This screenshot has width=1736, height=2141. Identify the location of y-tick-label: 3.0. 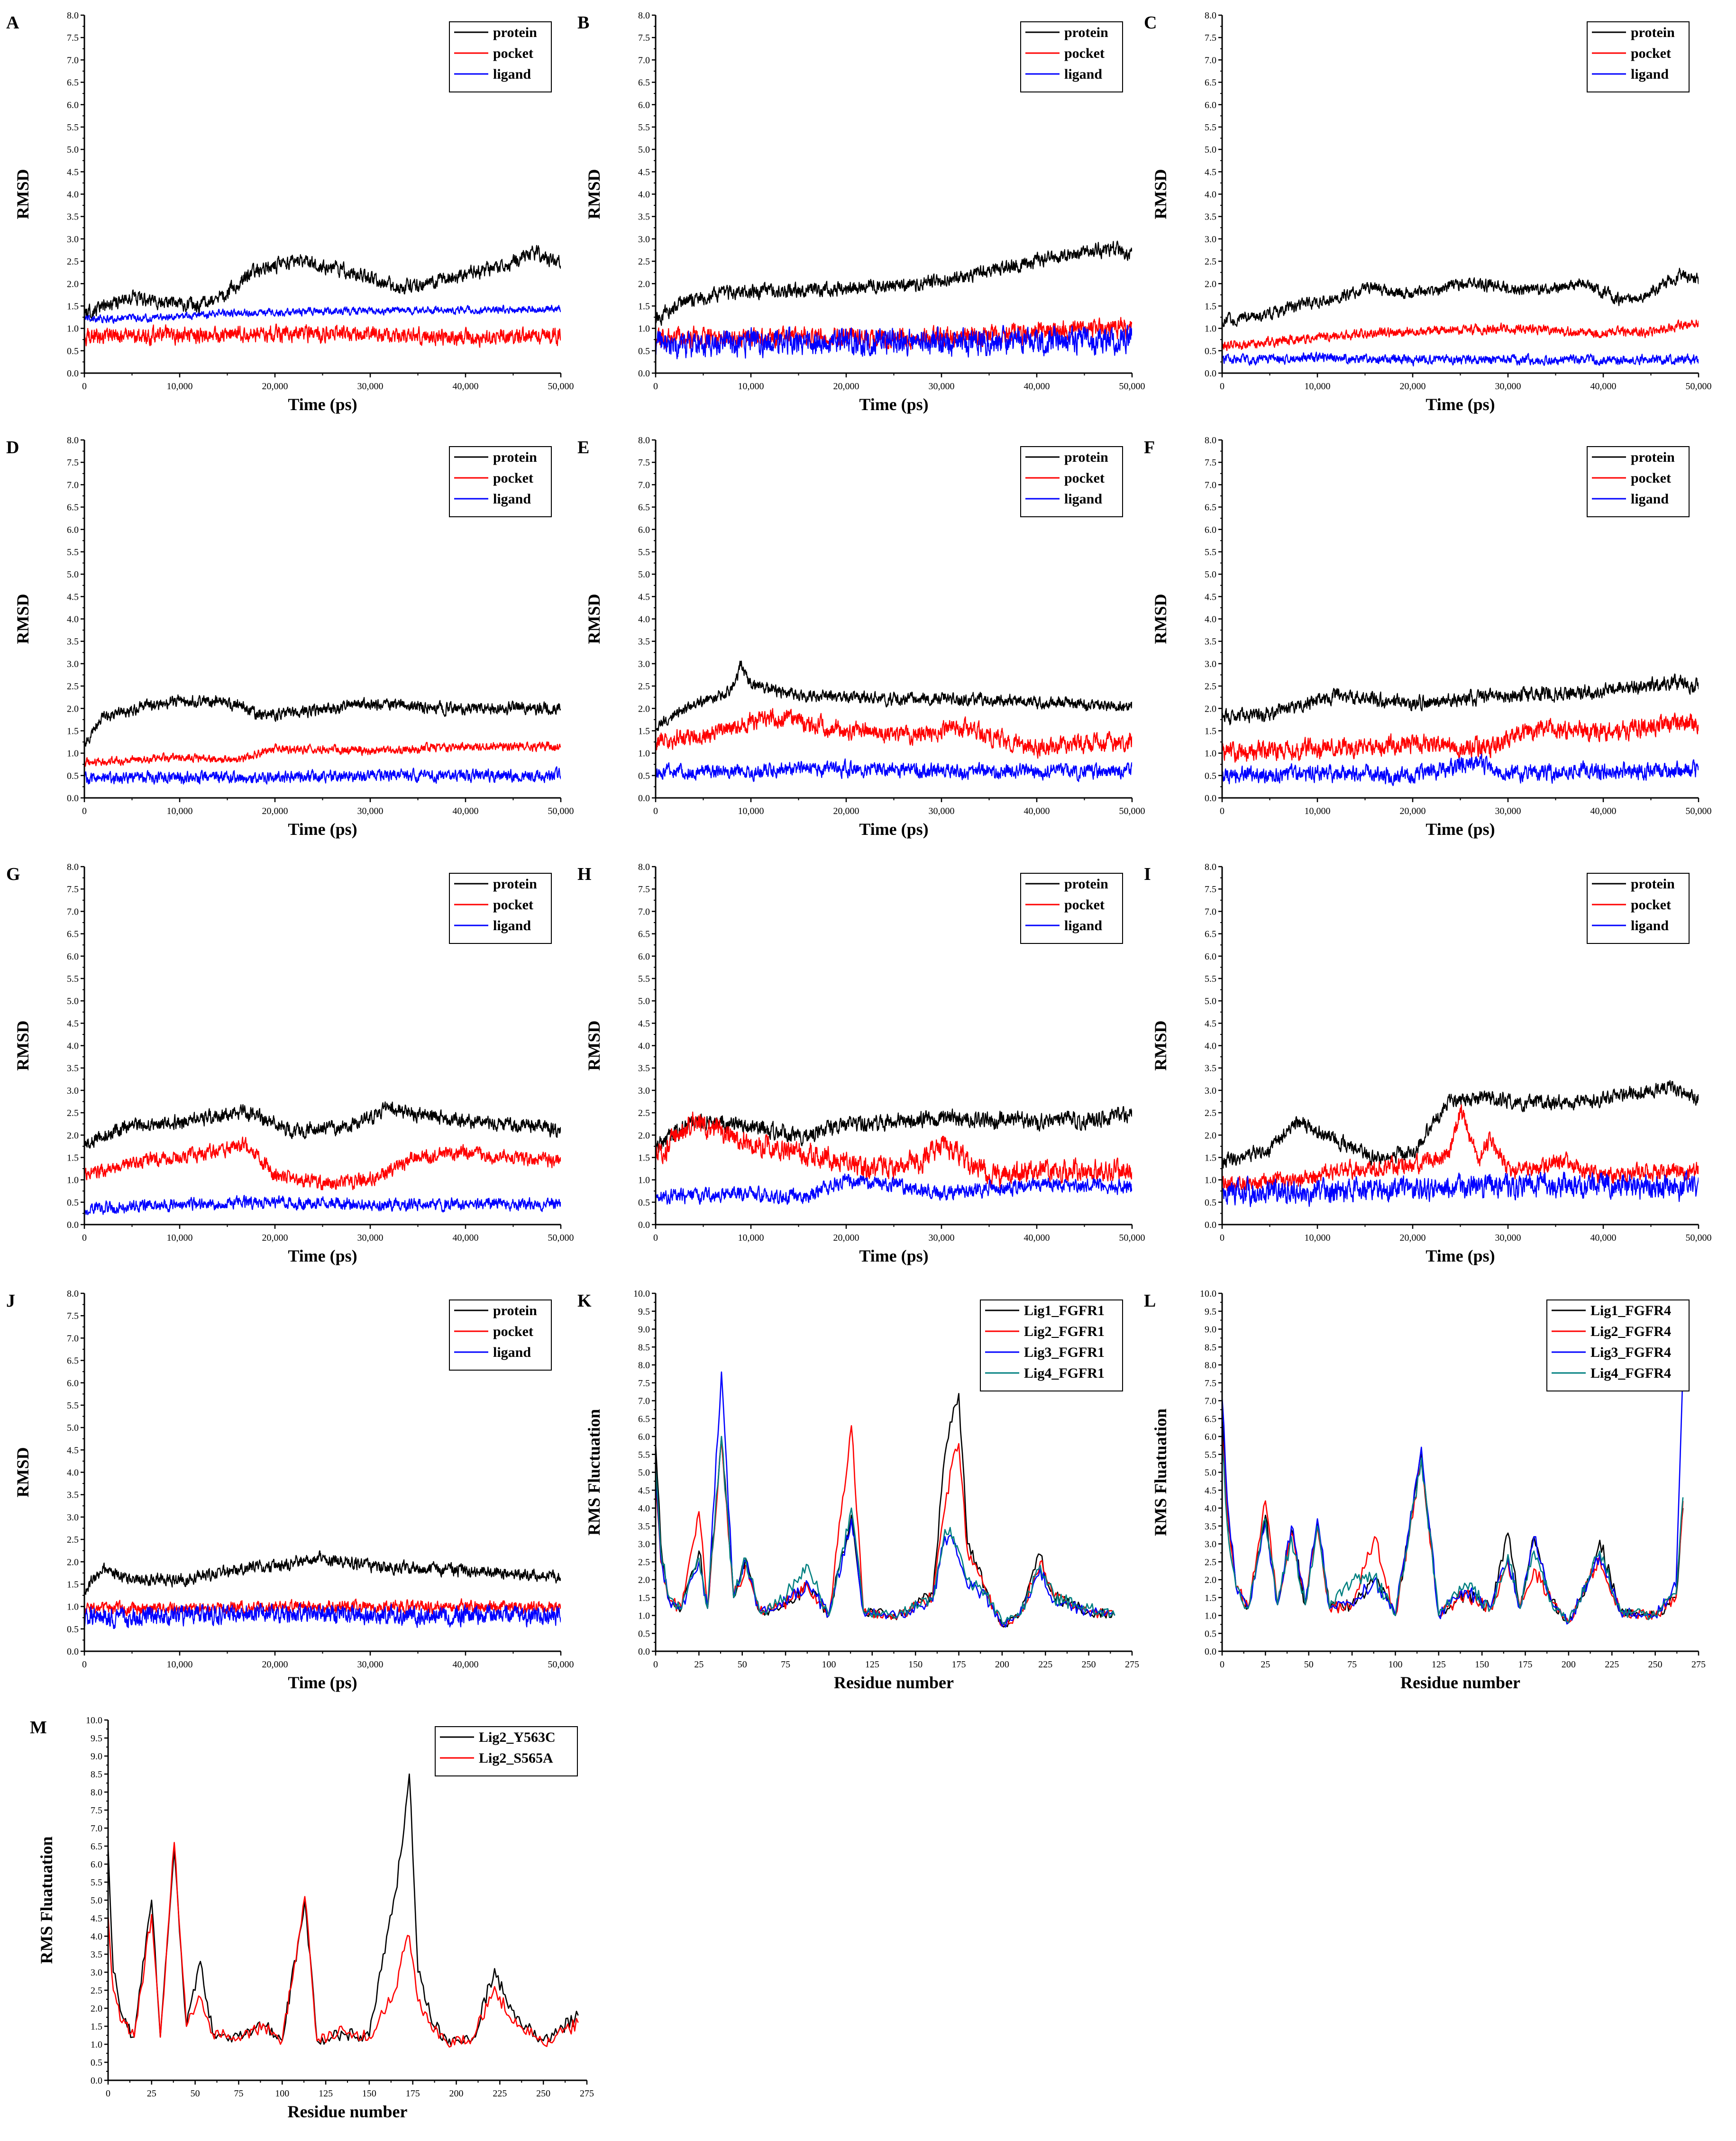
(644, 664).